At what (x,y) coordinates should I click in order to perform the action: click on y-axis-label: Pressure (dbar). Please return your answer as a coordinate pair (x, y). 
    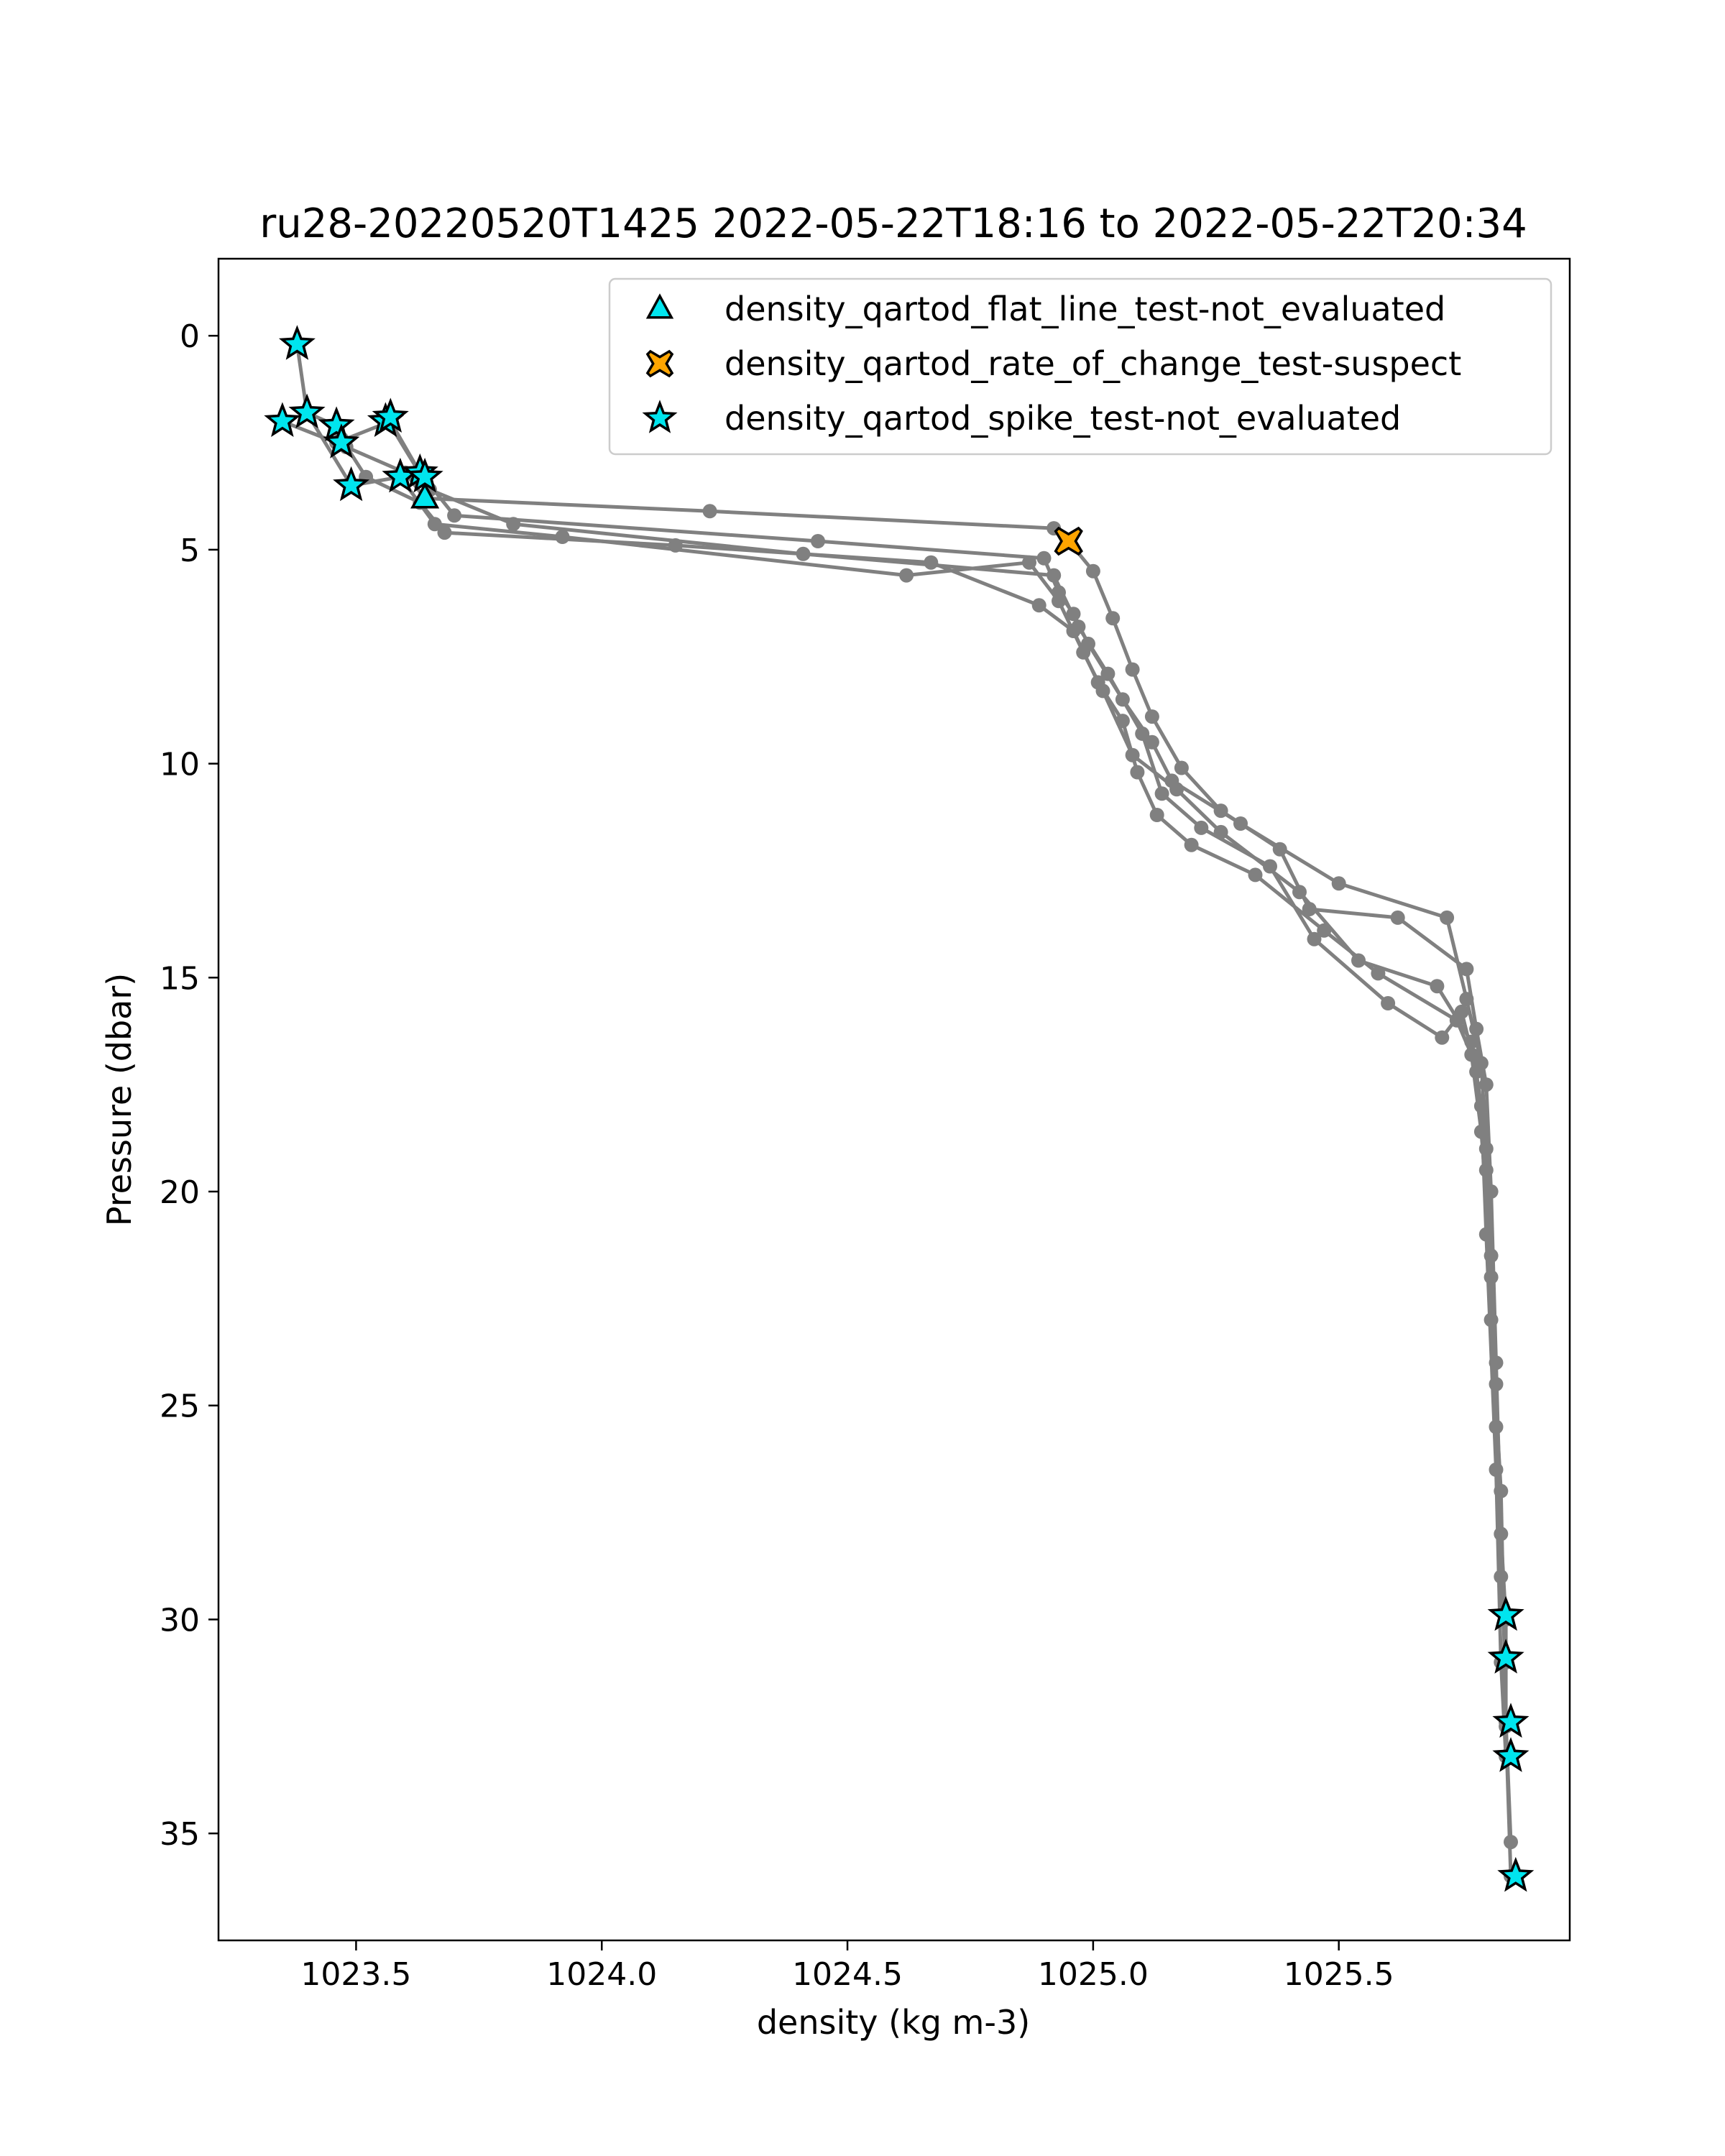
    Looking at the image, I should click on (119, 1099).